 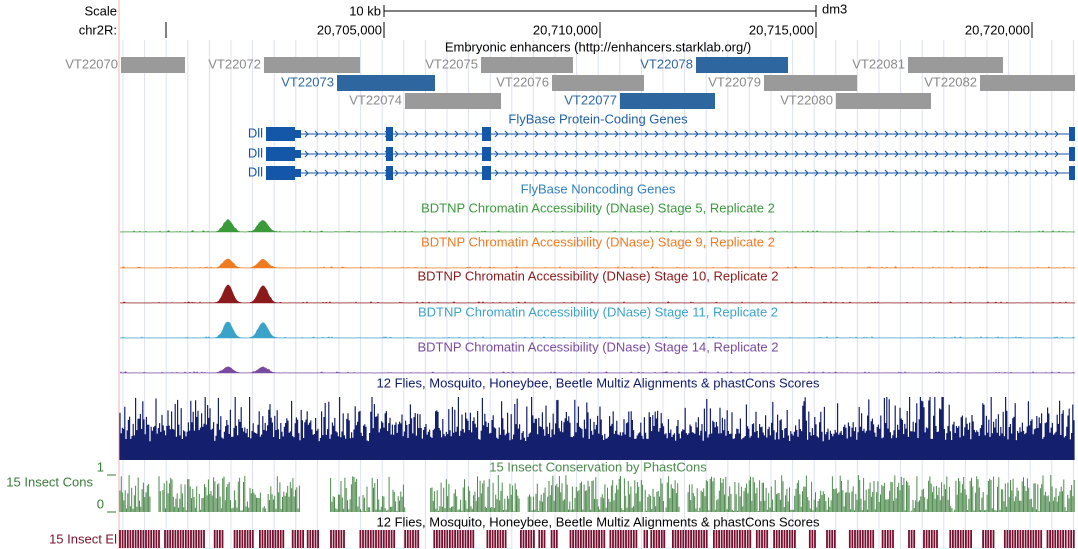 What do you see at coordinates (91, 63) in the screenshot?
I see `enhancer-label: VT22070` at bounding box center [91, 63].